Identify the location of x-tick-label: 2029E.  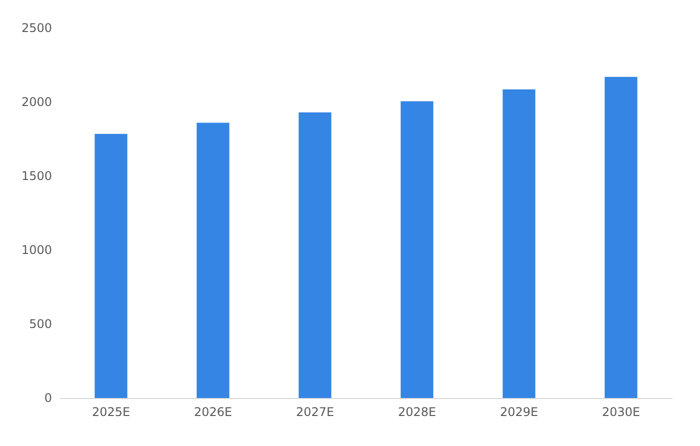
(519, 412).